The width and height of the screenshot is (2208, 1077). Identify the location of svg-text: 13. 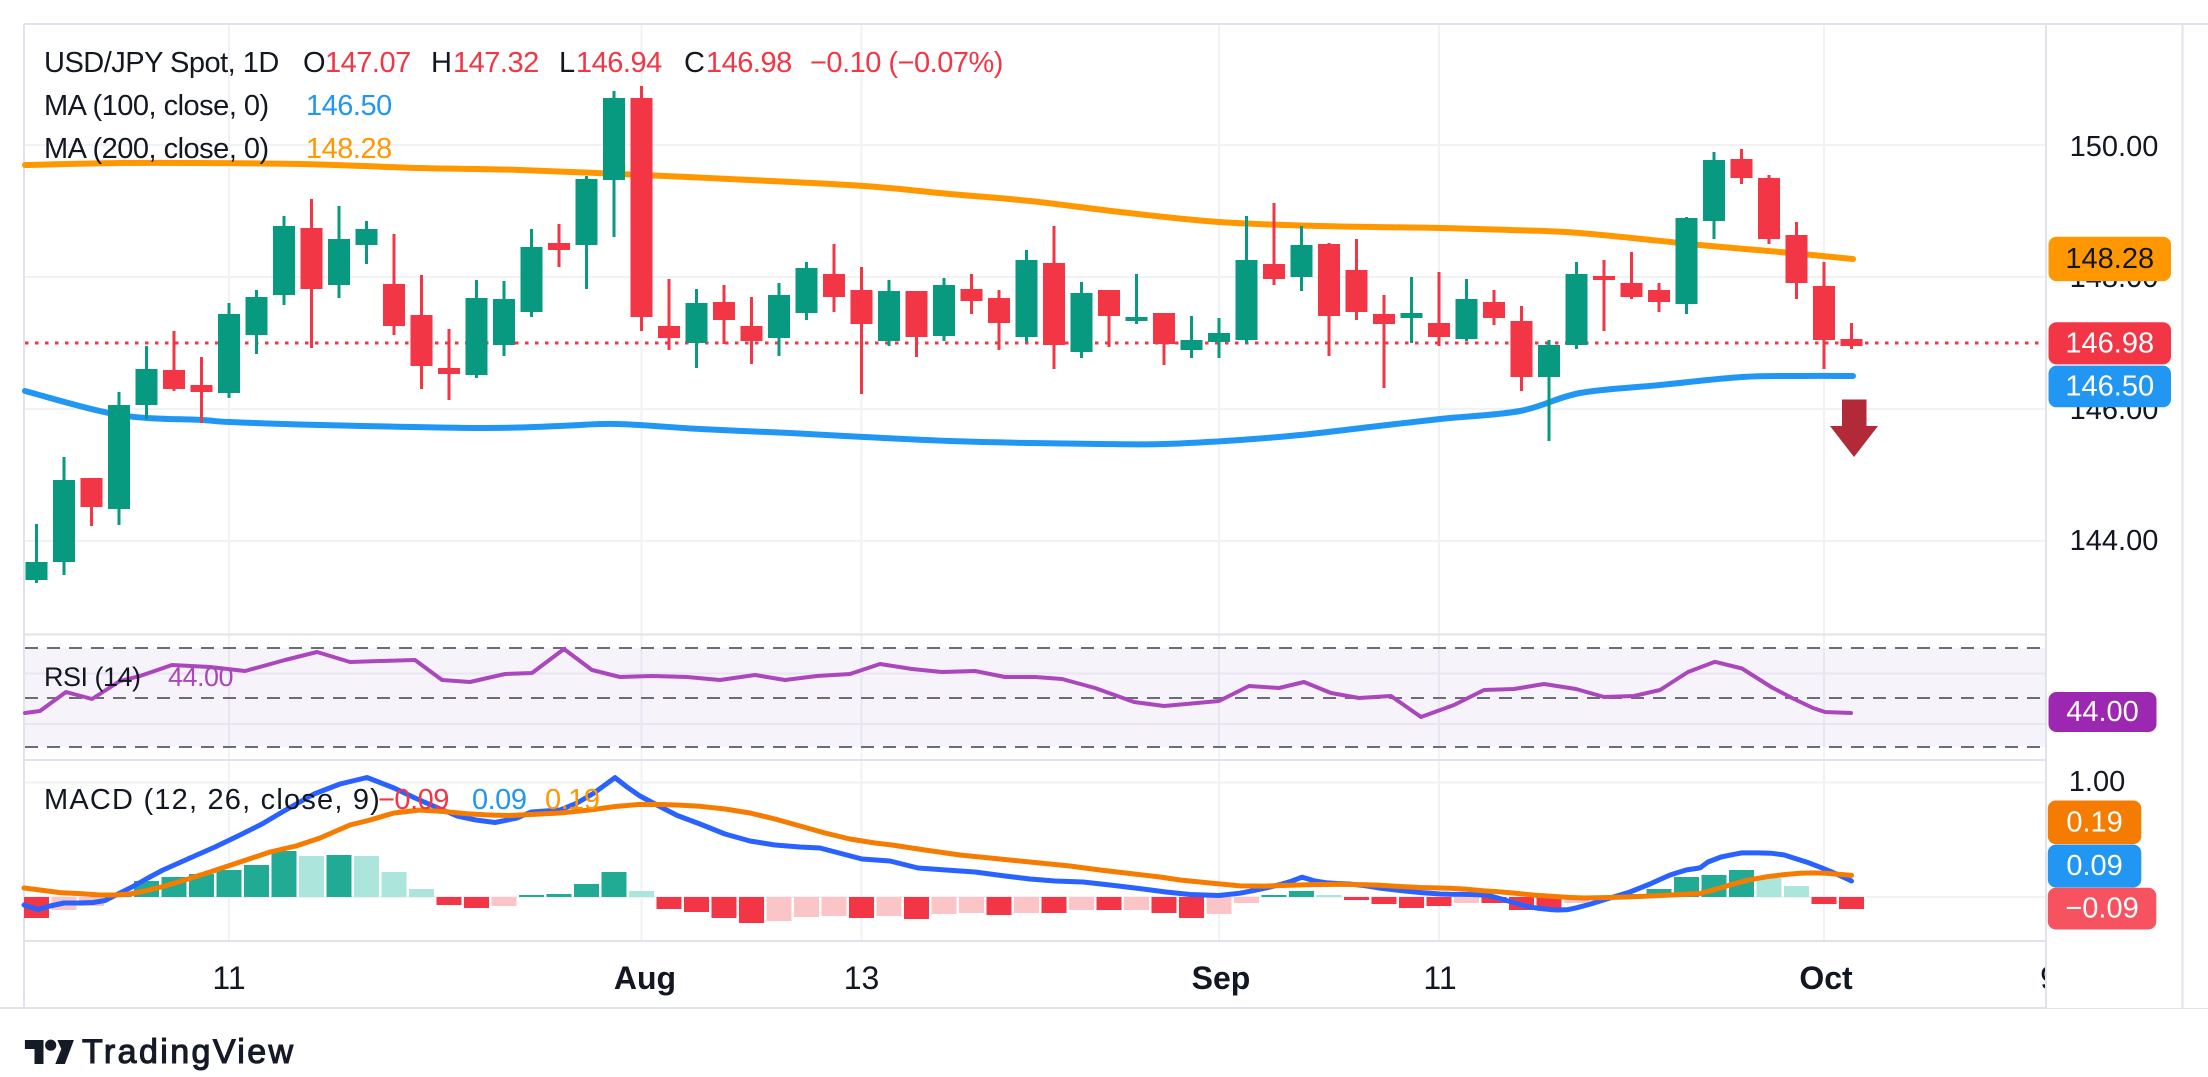
(862, 978).